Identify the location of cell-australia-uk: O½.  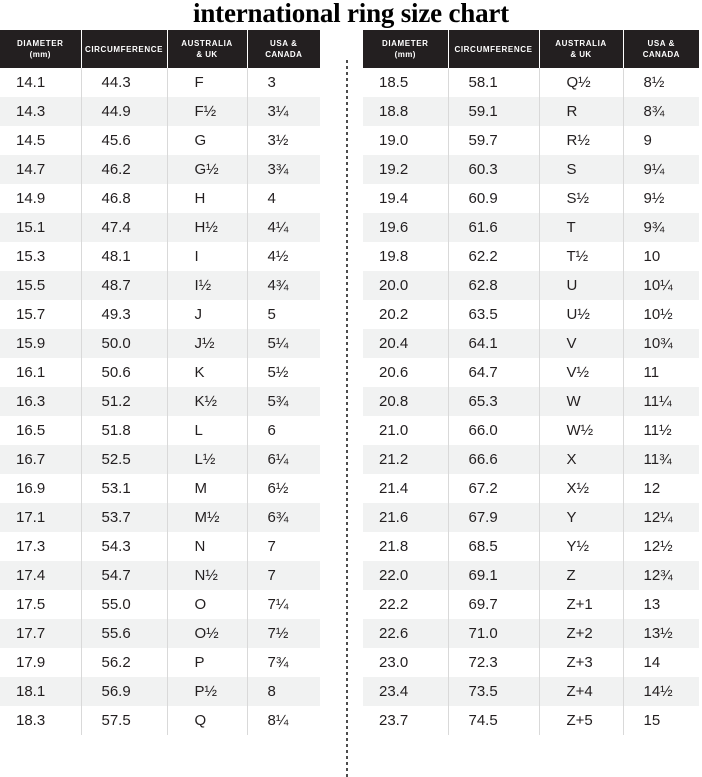
(207, 633).